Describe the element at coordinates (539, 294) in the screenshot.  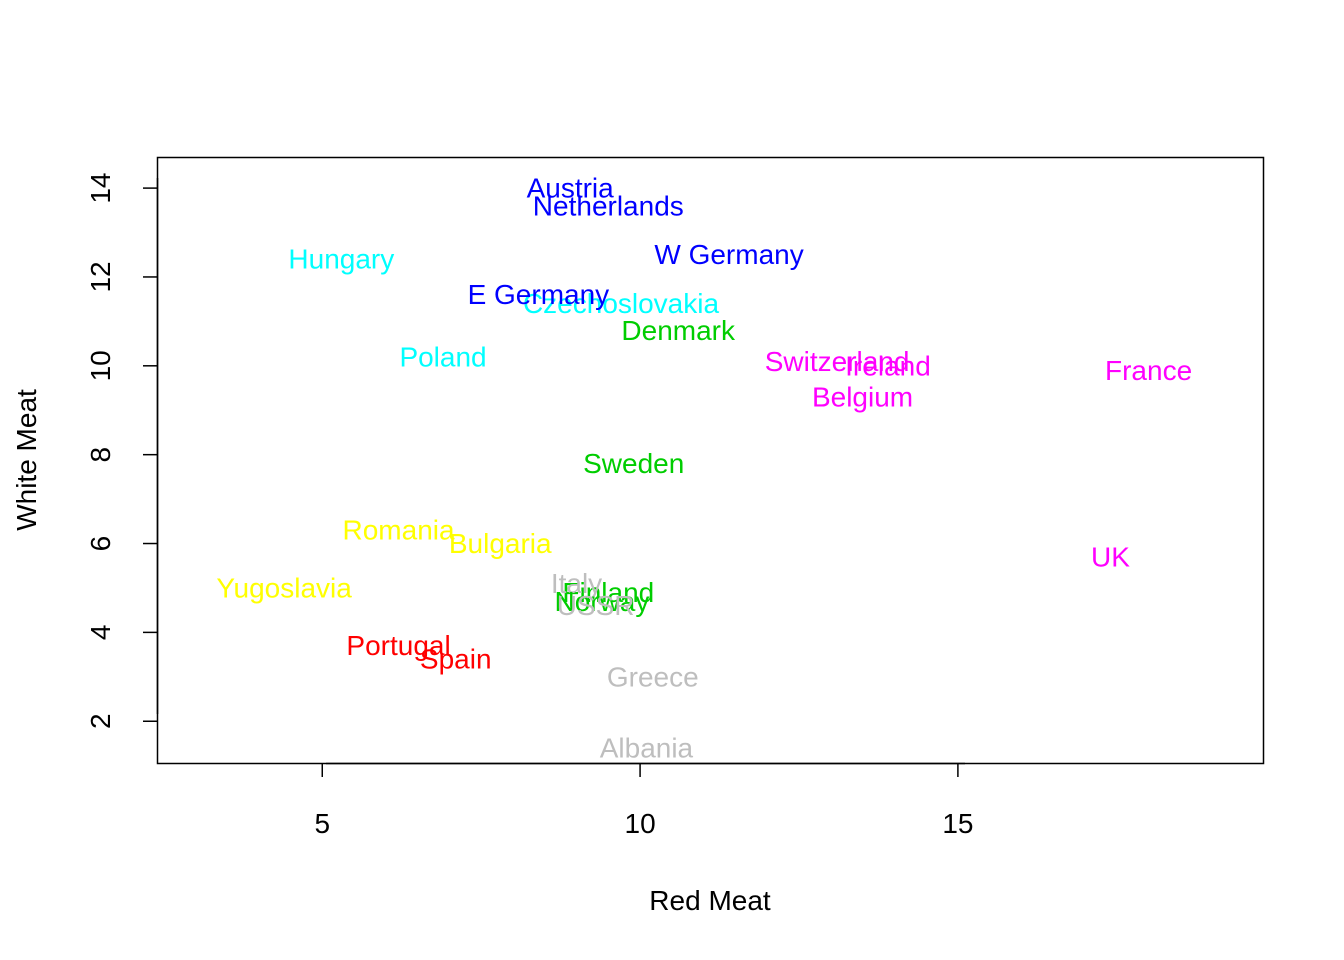
I see `point-label: E Germany` at that location.